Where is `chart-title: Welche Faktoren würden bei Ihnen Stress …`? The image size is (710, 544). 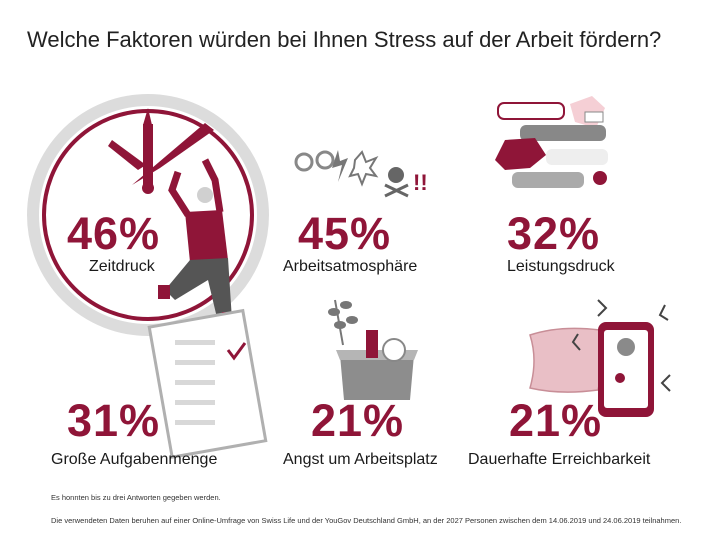
chart-title: Welche Faktoren würden bei Ihnen Stress … is located at coordinates (344, 39).